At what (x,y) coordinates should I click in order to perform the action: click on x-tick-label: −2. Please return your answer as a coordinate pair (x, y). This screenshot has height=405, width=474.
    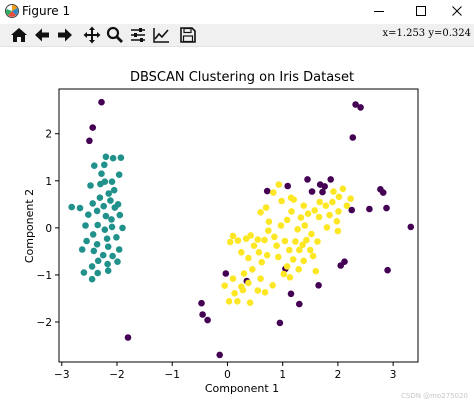
    Looking at the image, I should click on (116, 375).